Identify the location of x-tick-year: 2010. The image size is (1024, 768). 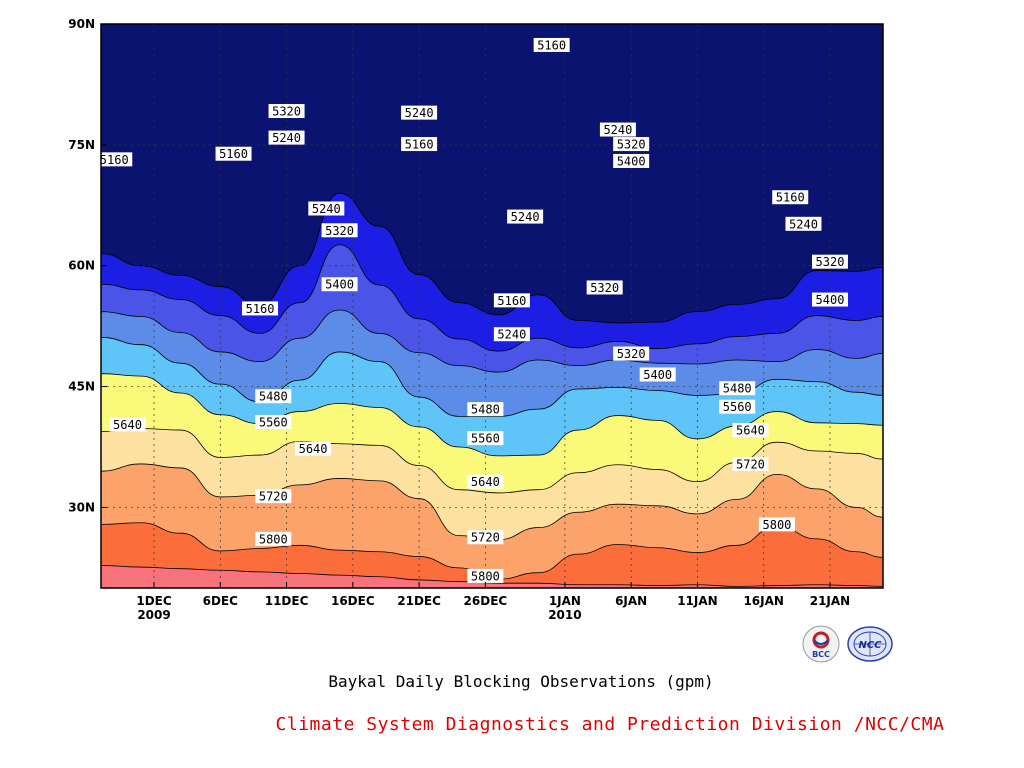
(564, 615).